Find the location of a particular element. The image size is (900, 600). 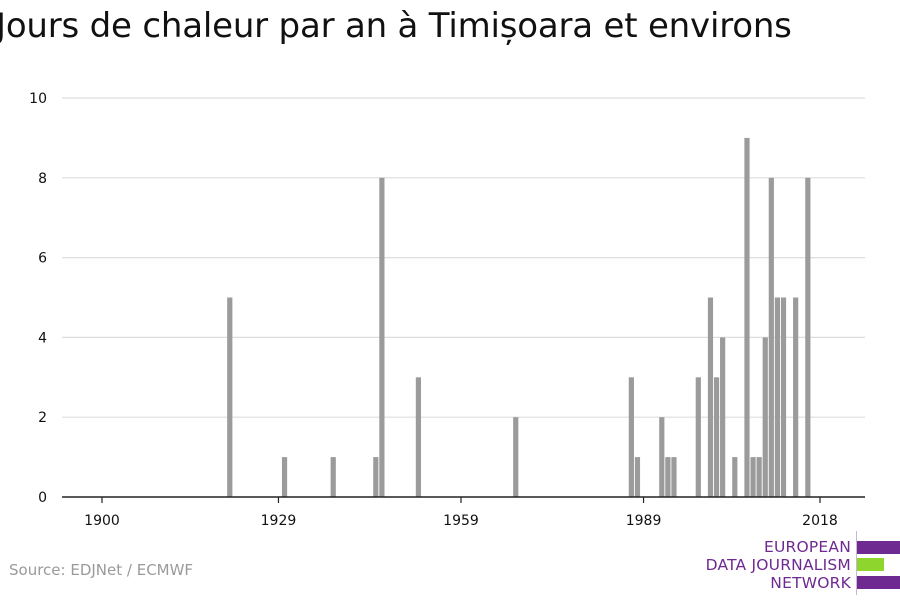

logo-text-line-2: DATA JOURNALISM is located at coordinates (778, 565).